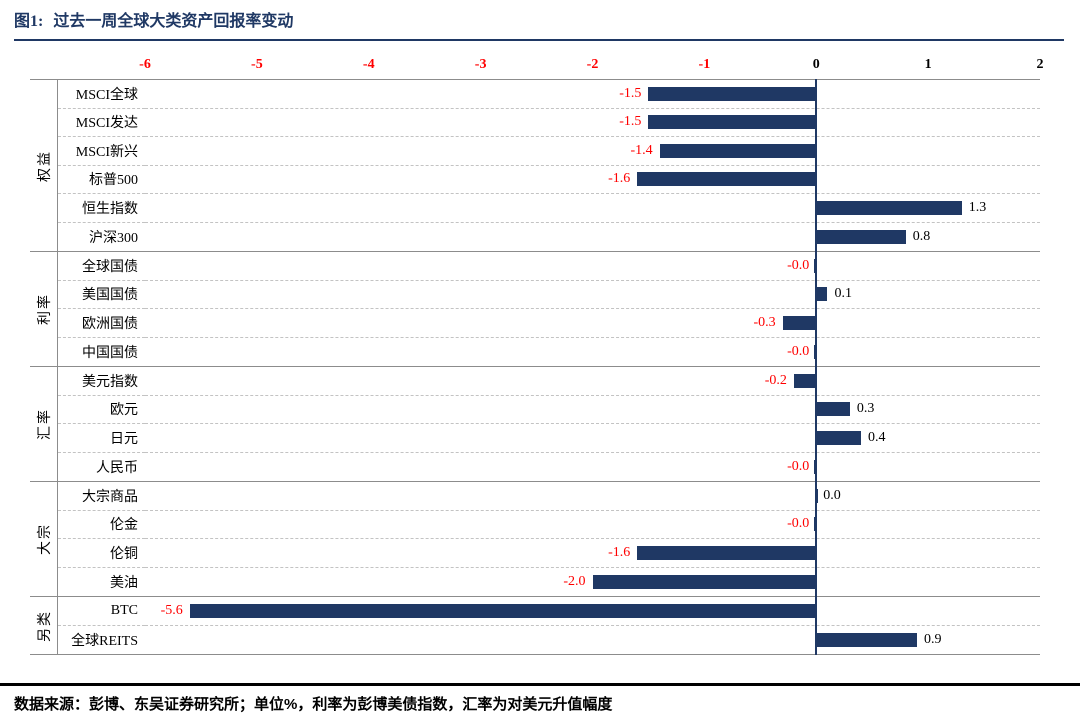 This screenshot has height=727, width=1080. What do you see at coordinates (101, 553) in the screenshot?
I see `category-label: 伦铜` at bounding box center [101, 553].